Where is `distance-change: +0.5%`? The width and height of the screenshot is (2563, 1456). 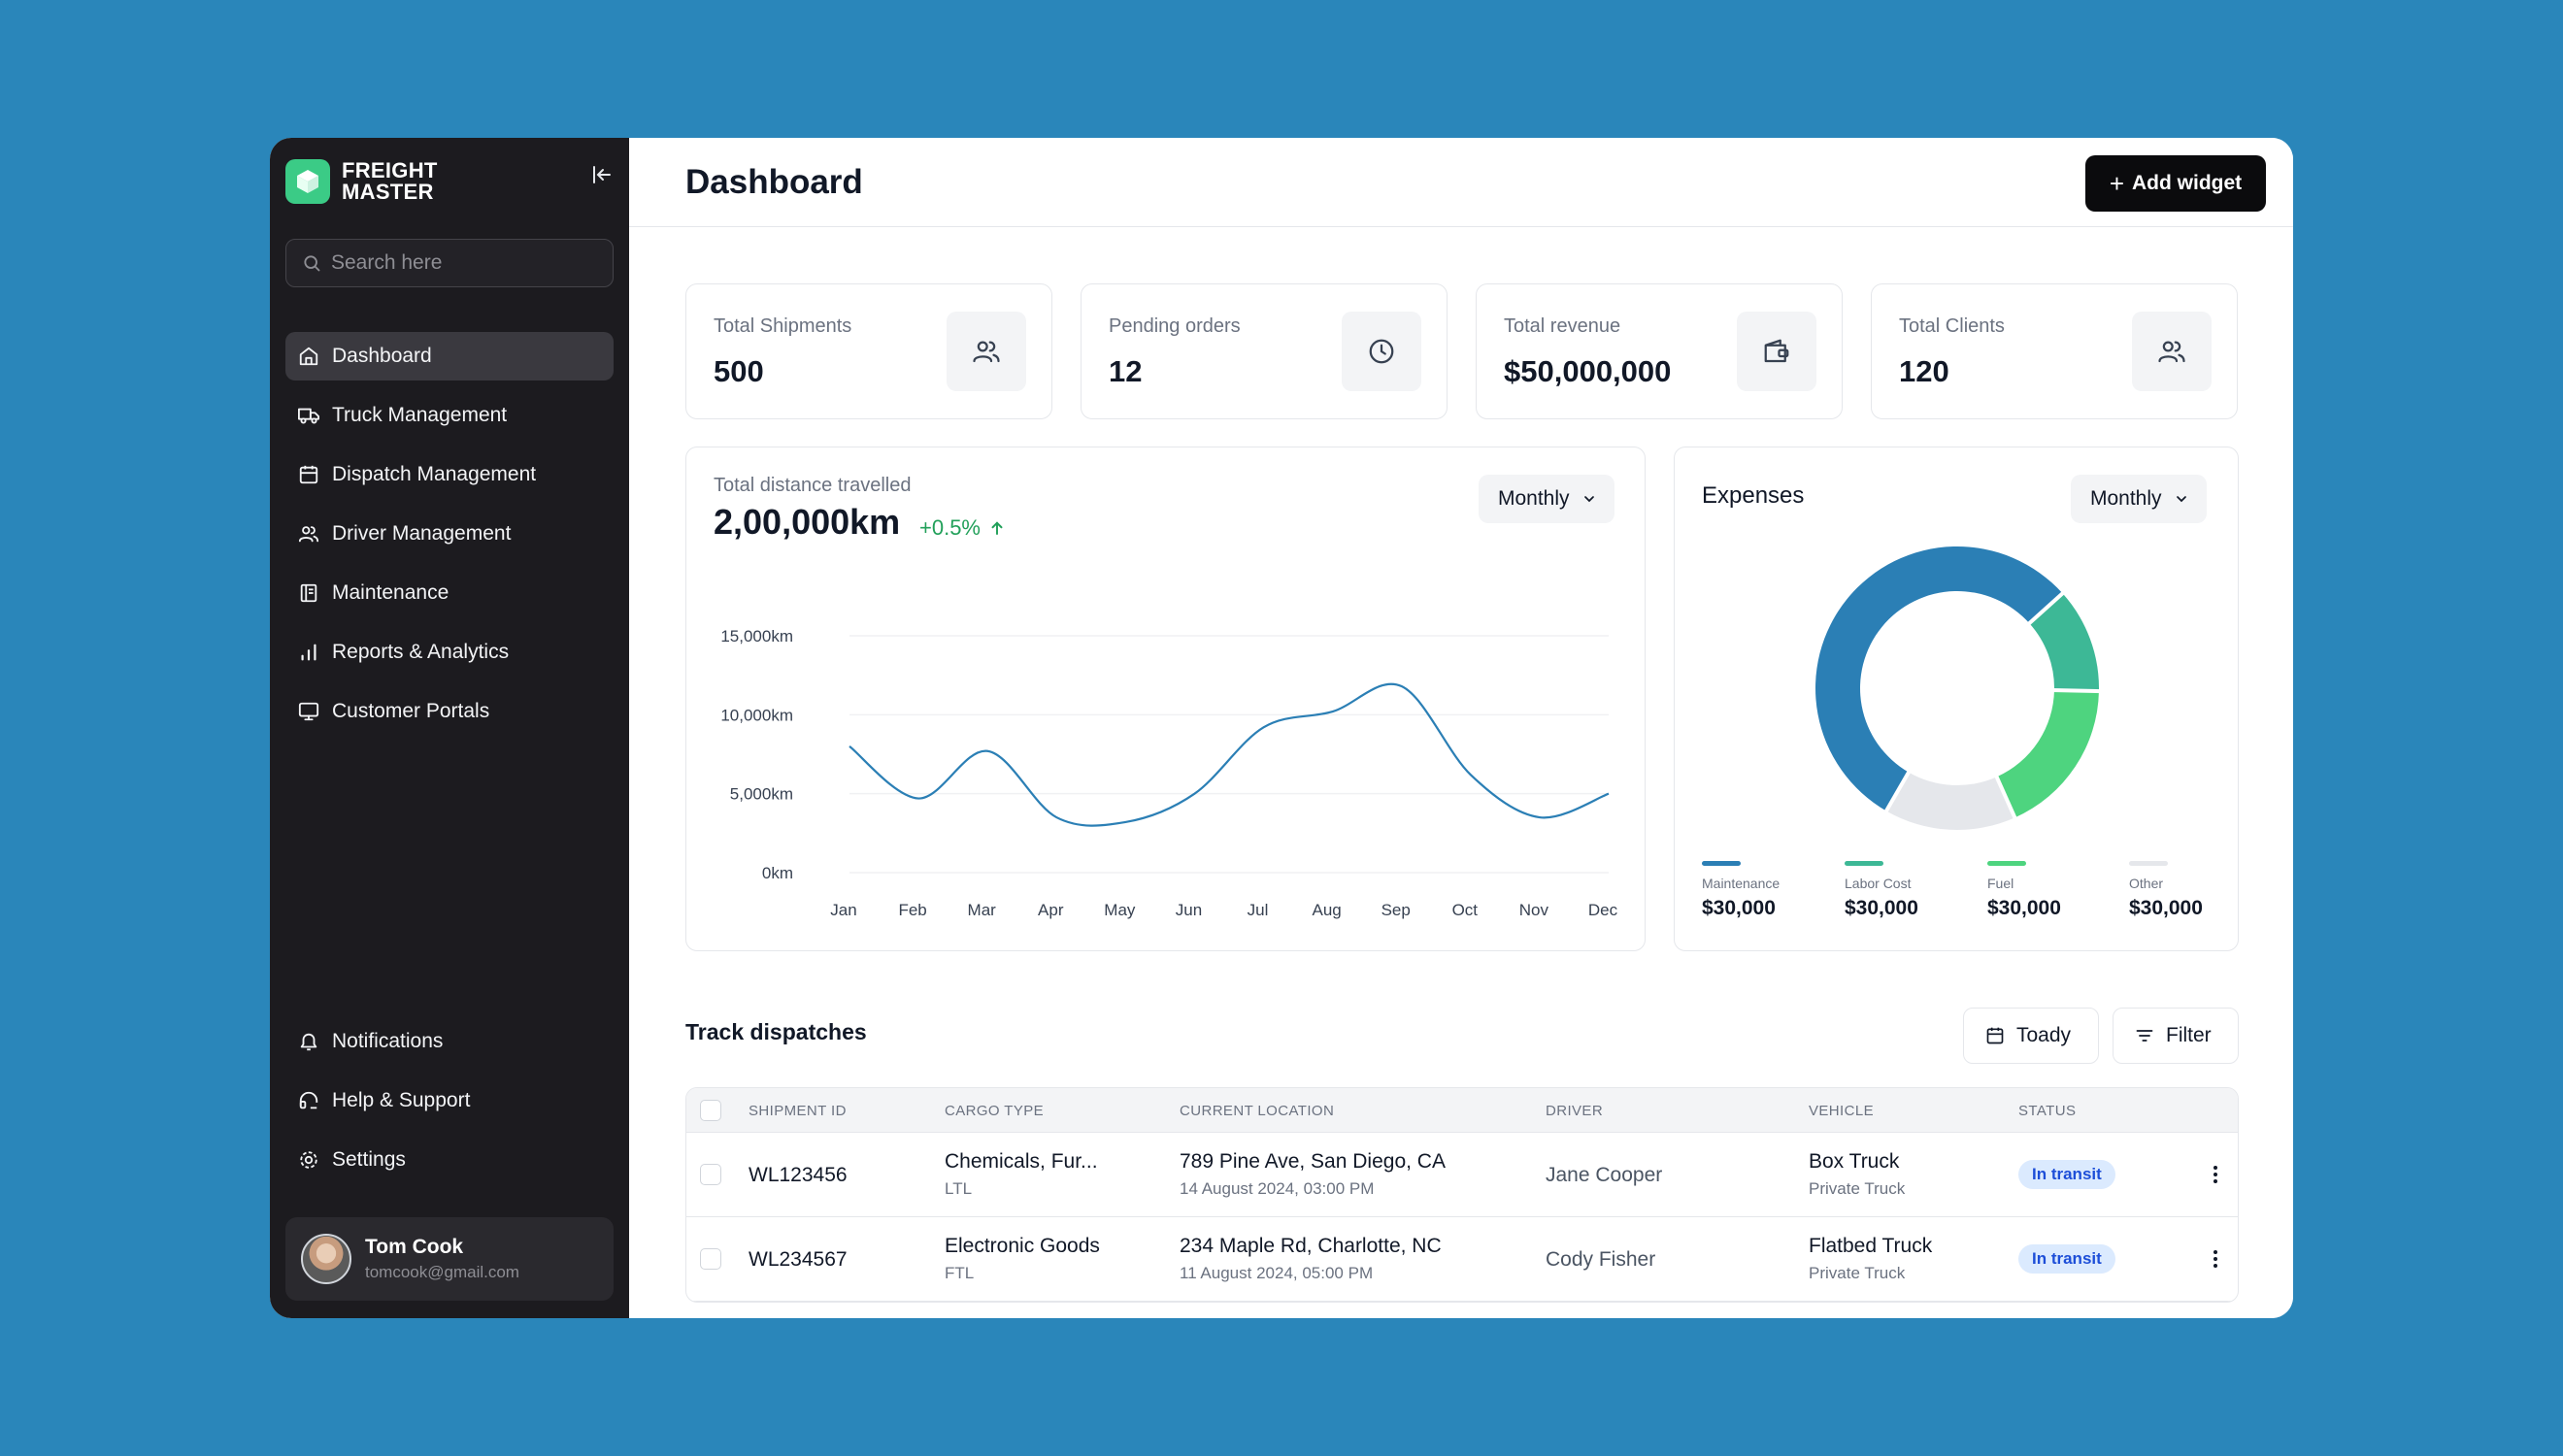 distance-change: +0.5% is located at coordinates (962, 528).